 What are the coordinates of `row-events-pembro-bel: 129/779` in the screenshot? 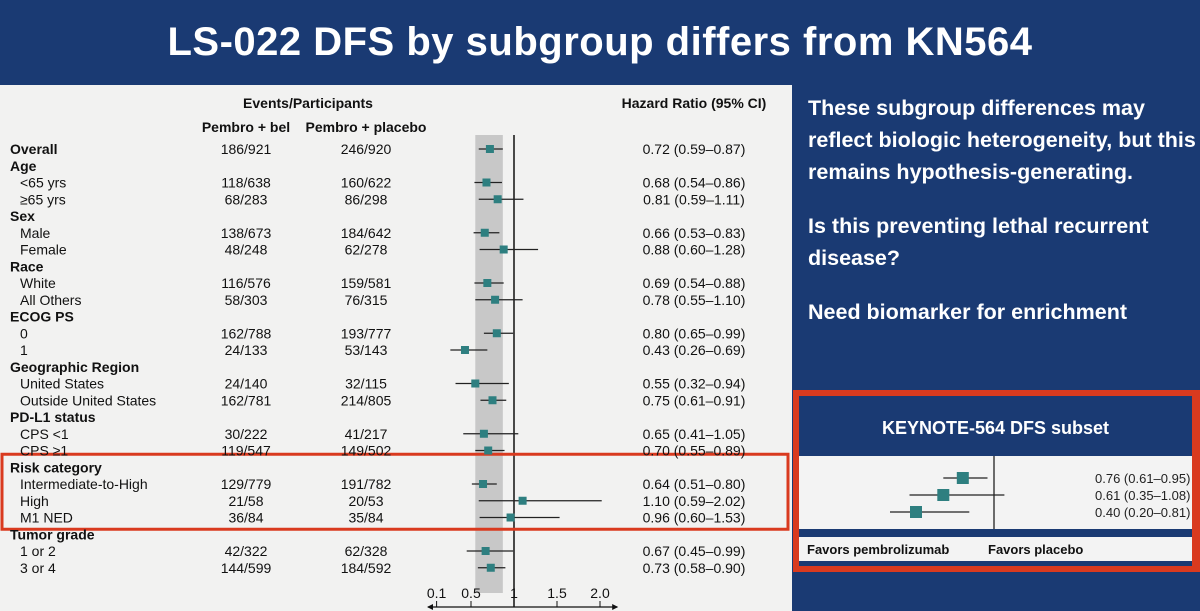 It's located at (246, 484).